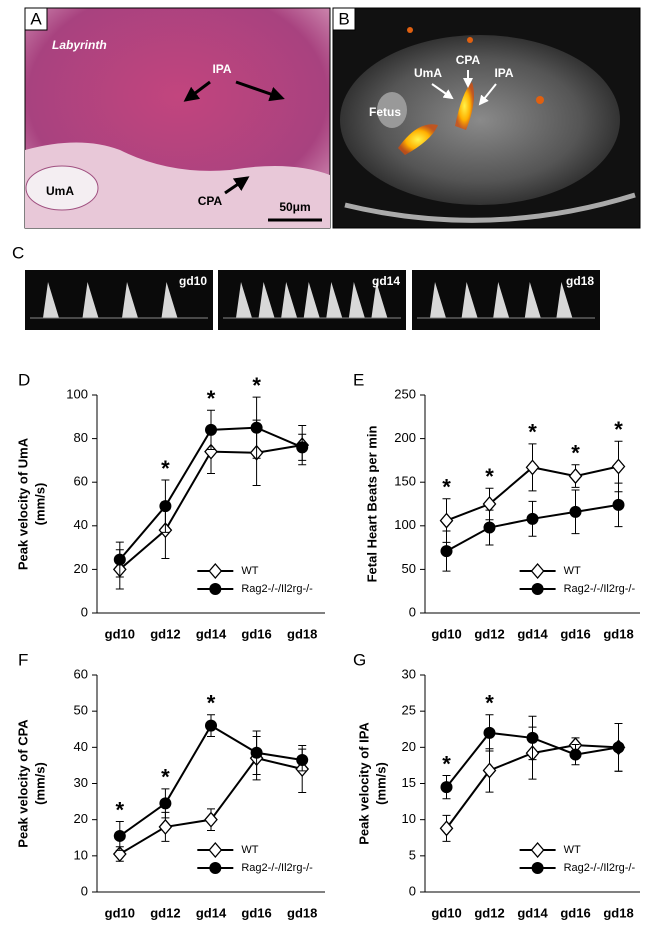  I want to click on panel-label: E, so click(358, 379).